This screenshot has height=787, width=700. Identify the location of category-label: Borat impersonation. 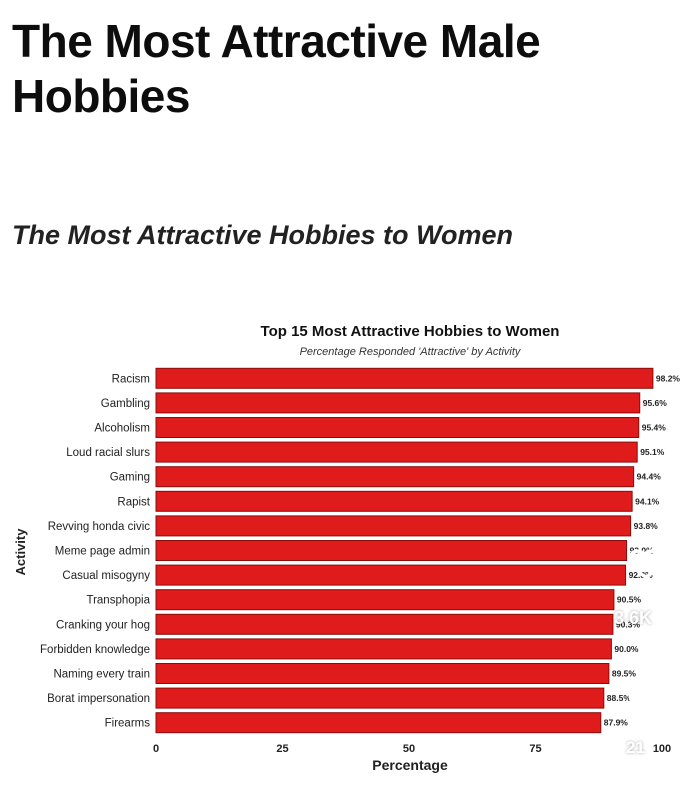
(98, 699).